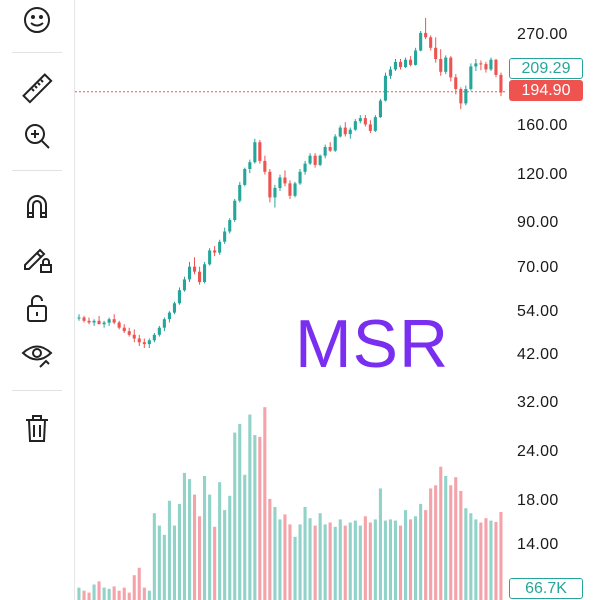 The image size is (600, 600). Describe the element at coordinates (37, 258) in the screenshot. I see `pencil-lock-icon` at that location.